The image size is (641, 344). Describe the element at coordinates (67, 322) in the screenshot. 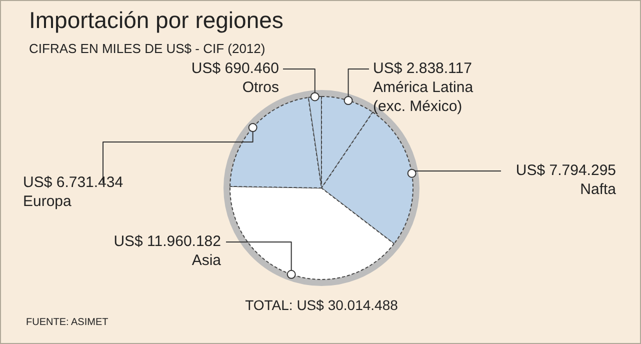

I see `source-note: FUENTE: ASIMET` at that location.